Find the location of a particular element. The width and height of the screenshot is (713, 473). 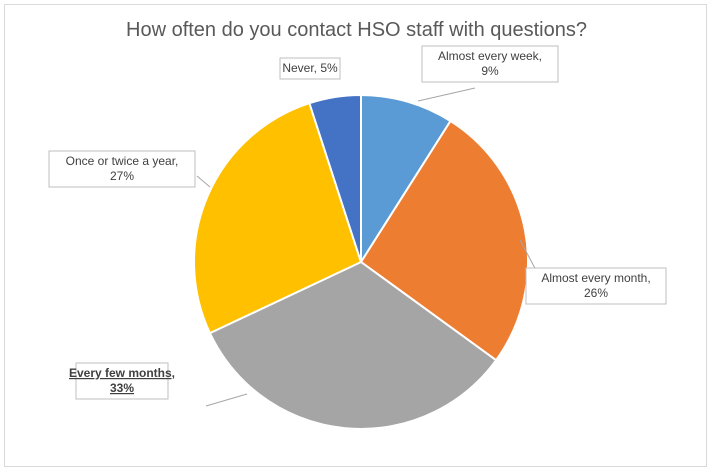

leader-line-once-or-twice-a-year is located at coordinates (203, 181).